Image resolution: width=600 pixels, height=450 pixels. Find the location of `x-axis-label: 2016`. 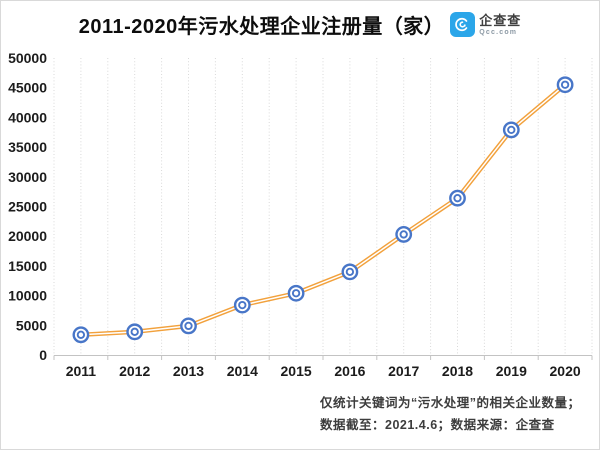

x-axis-label: 2016 is located at coordinates (349, 371).